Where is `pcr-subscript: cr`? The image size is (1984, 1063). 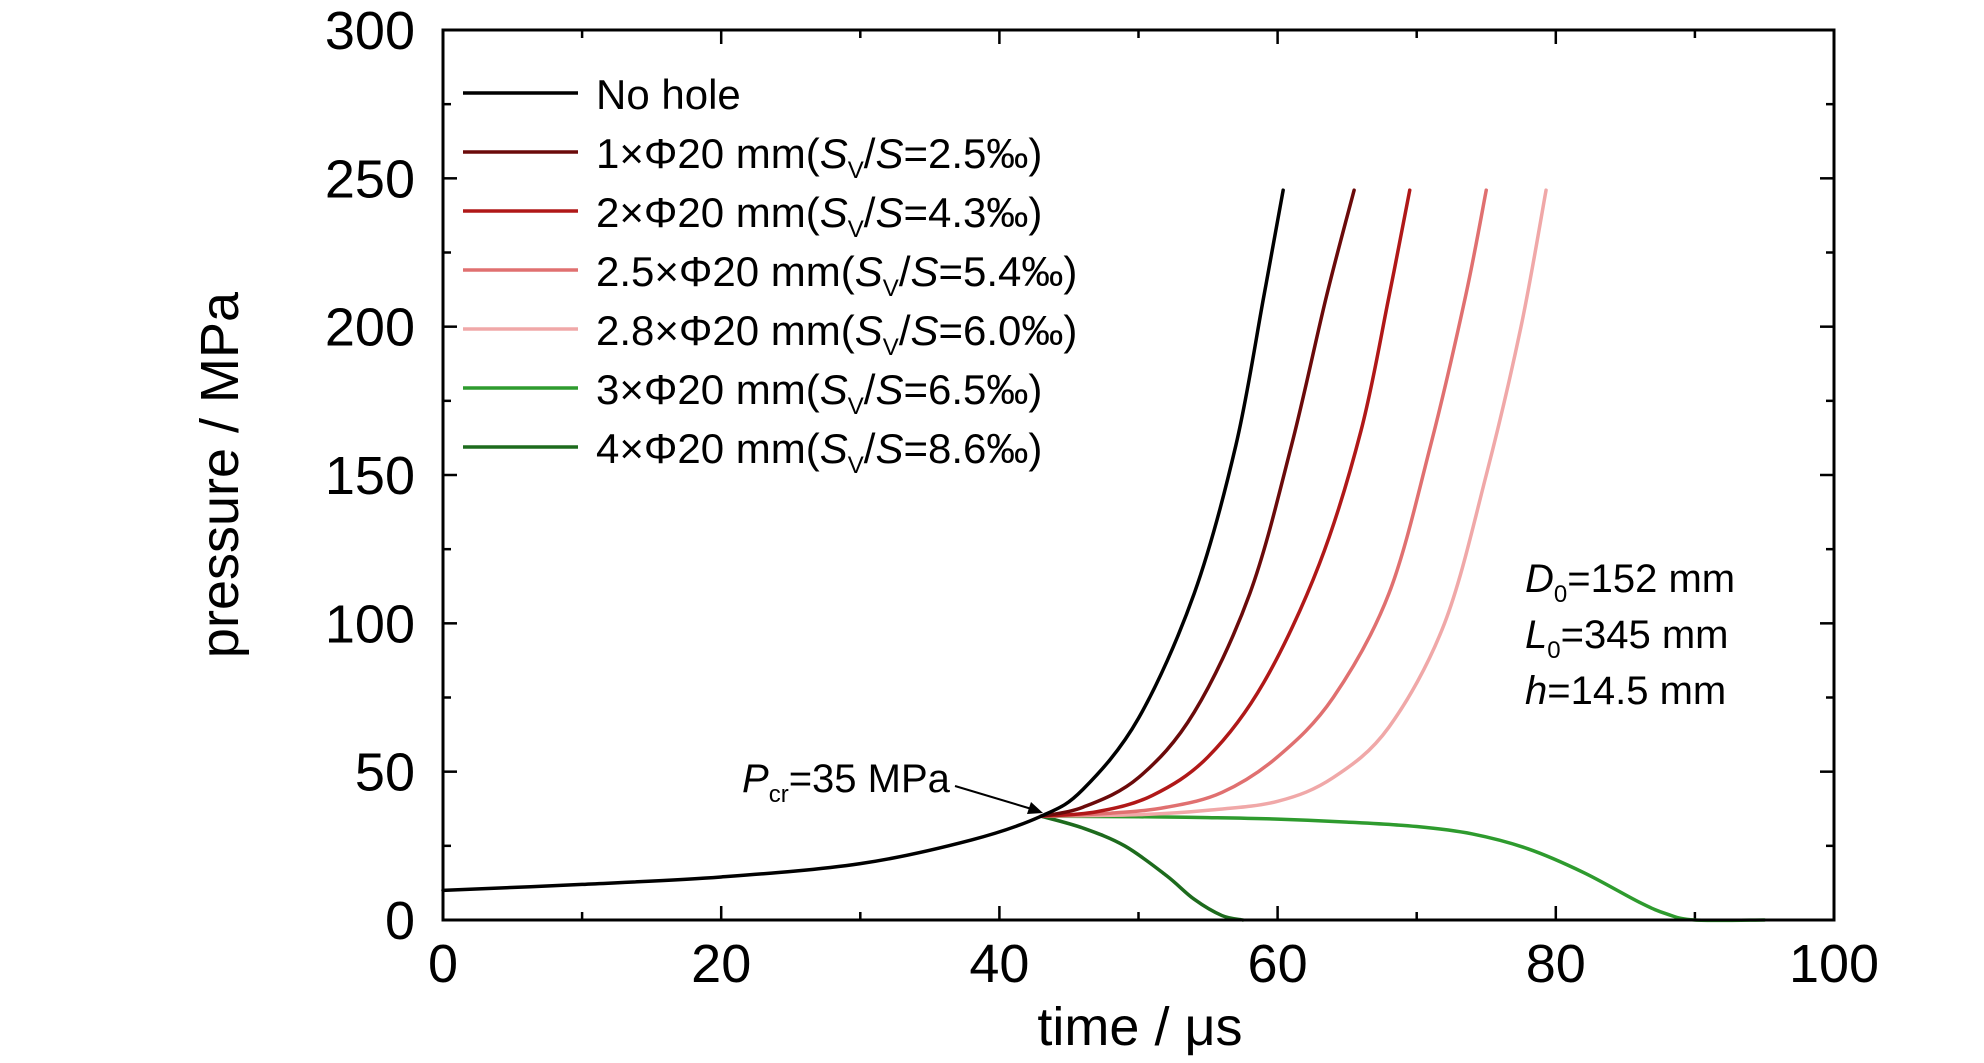 pcr-subscript: cr is located at coordinates (779, 794).